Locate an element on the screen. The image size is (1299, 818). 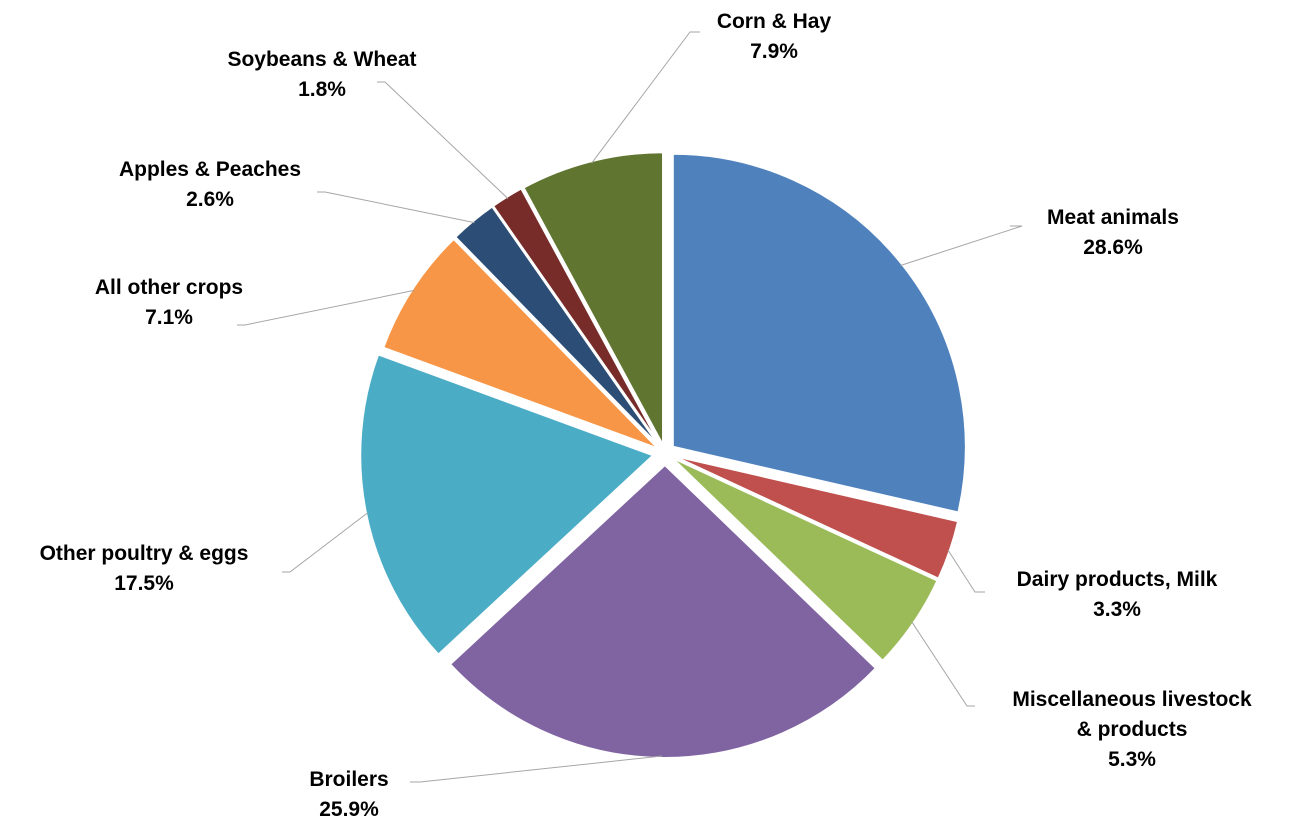
pie-slice-apples-peaches is located at coordinates (557, 326).